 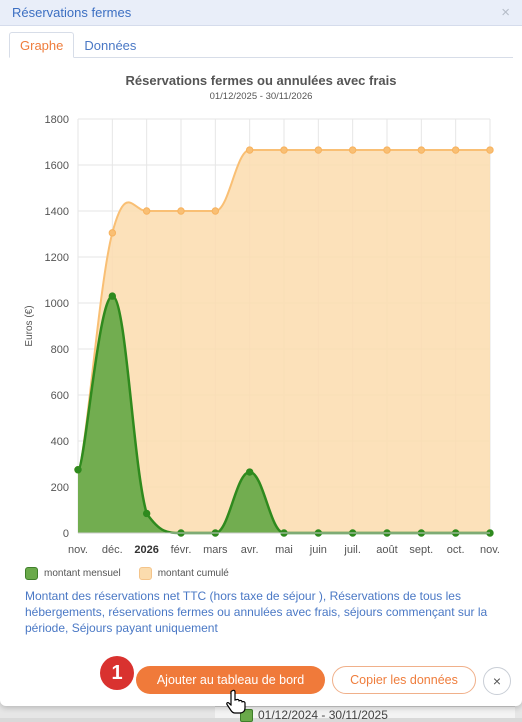 What do you see at coordinates (136, 573) in the screenshot?
I see `chart-legend: montant mensuel montant cumulé` at bounding box center [136, 573].